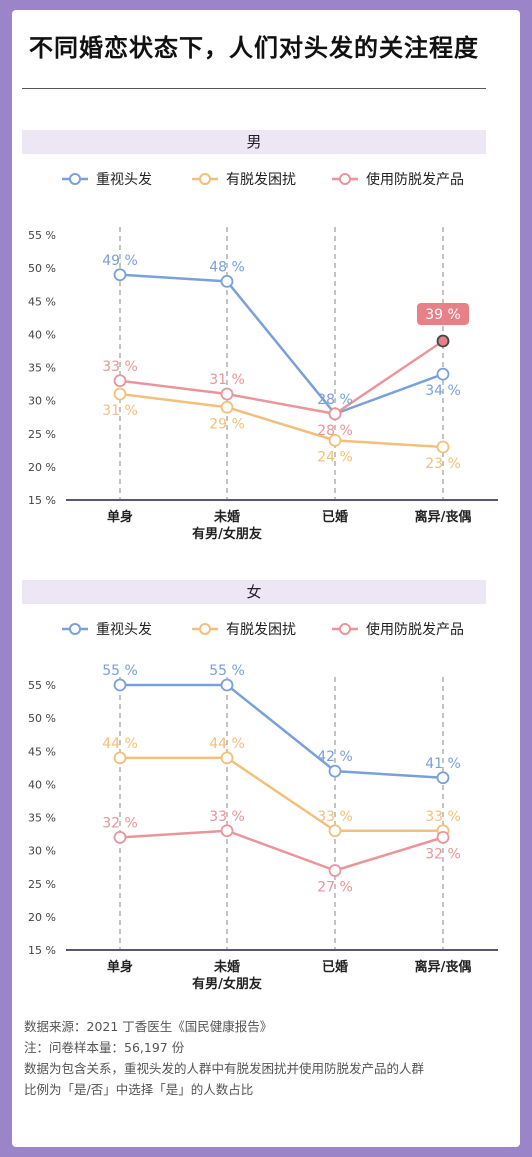  Describe the element at coordinates (335, 888) in the screenshot. I see `data-label: 27 %` at that location.